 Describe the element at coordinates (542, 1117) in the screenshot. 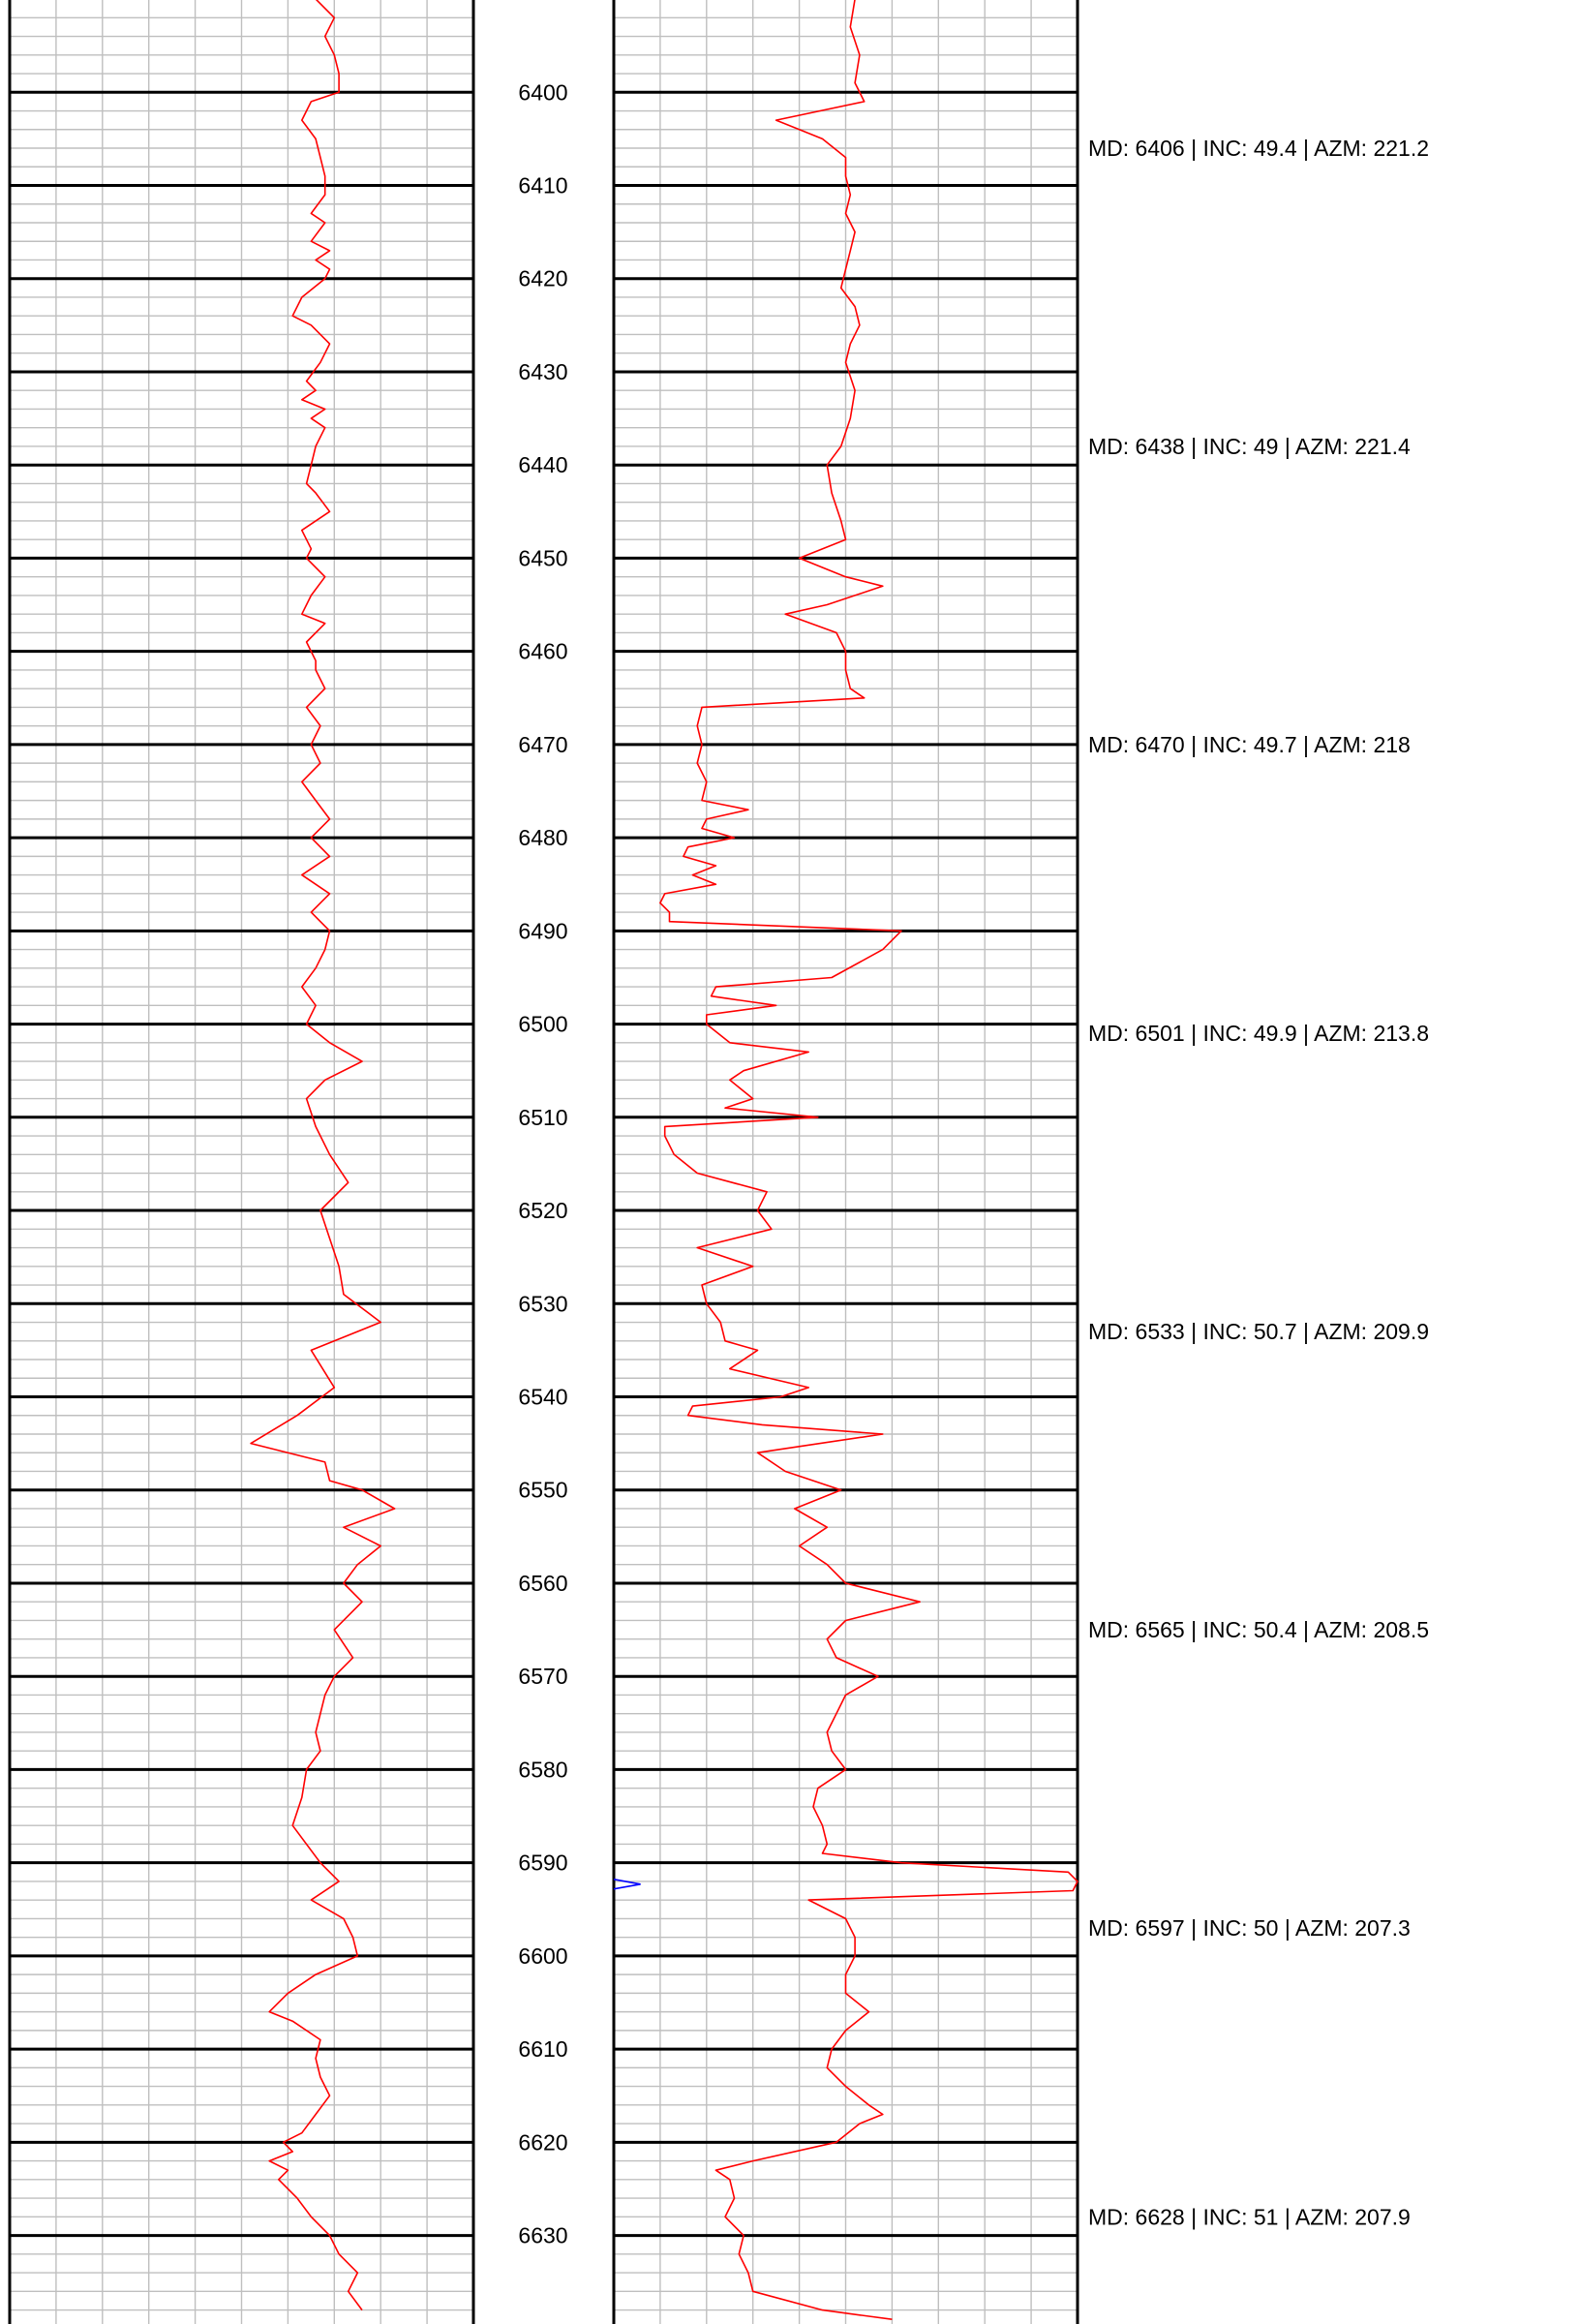

I see `depth-tick-label: 6510` at that location.